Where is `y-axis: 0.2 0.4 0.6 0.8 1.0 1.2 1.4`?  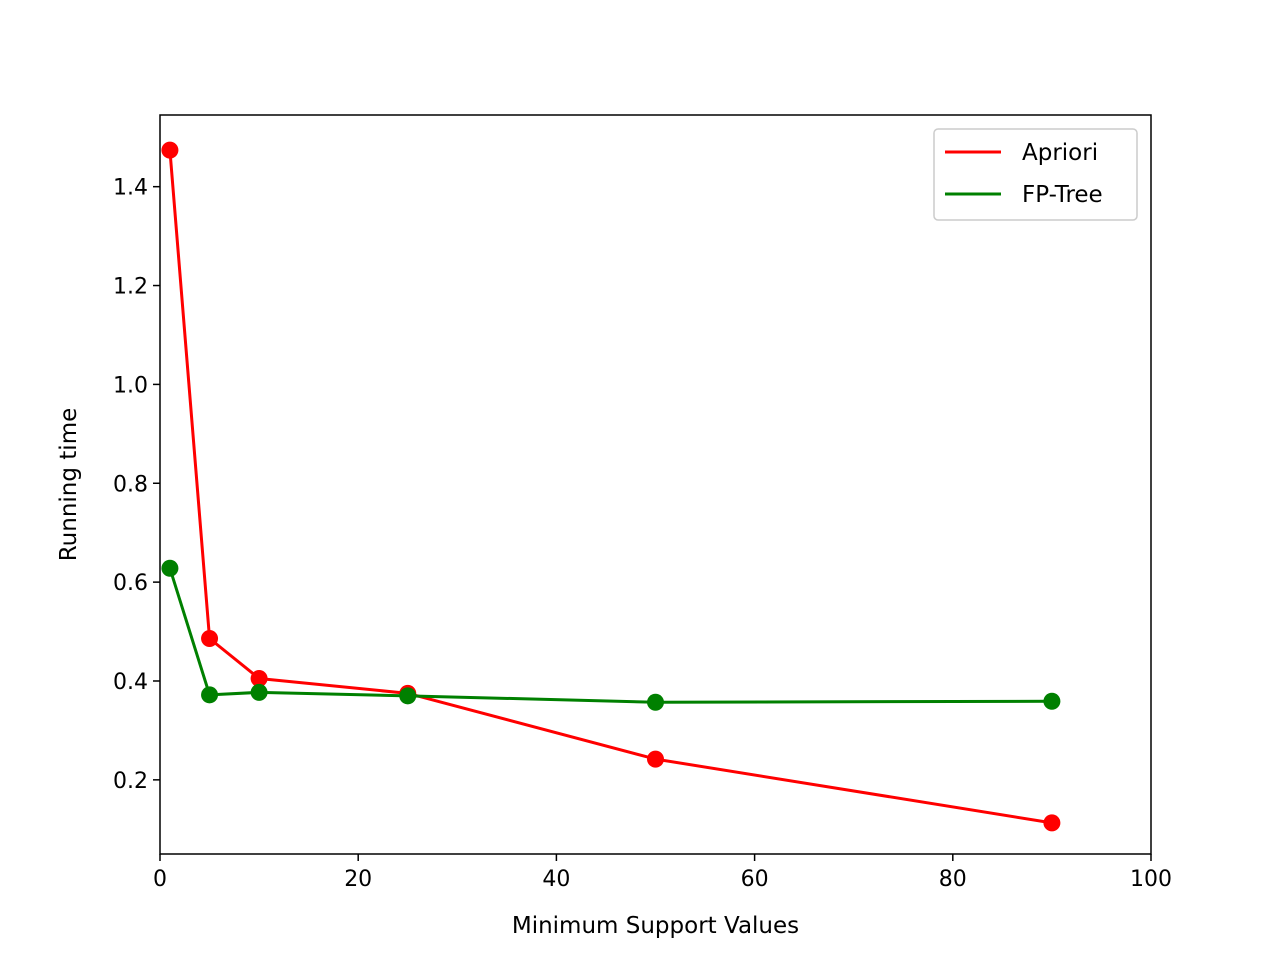
y-axis: 0.2 0.4 0.6 0.8 1.0 1.2 1.4 is located at coordinates (136, 485).